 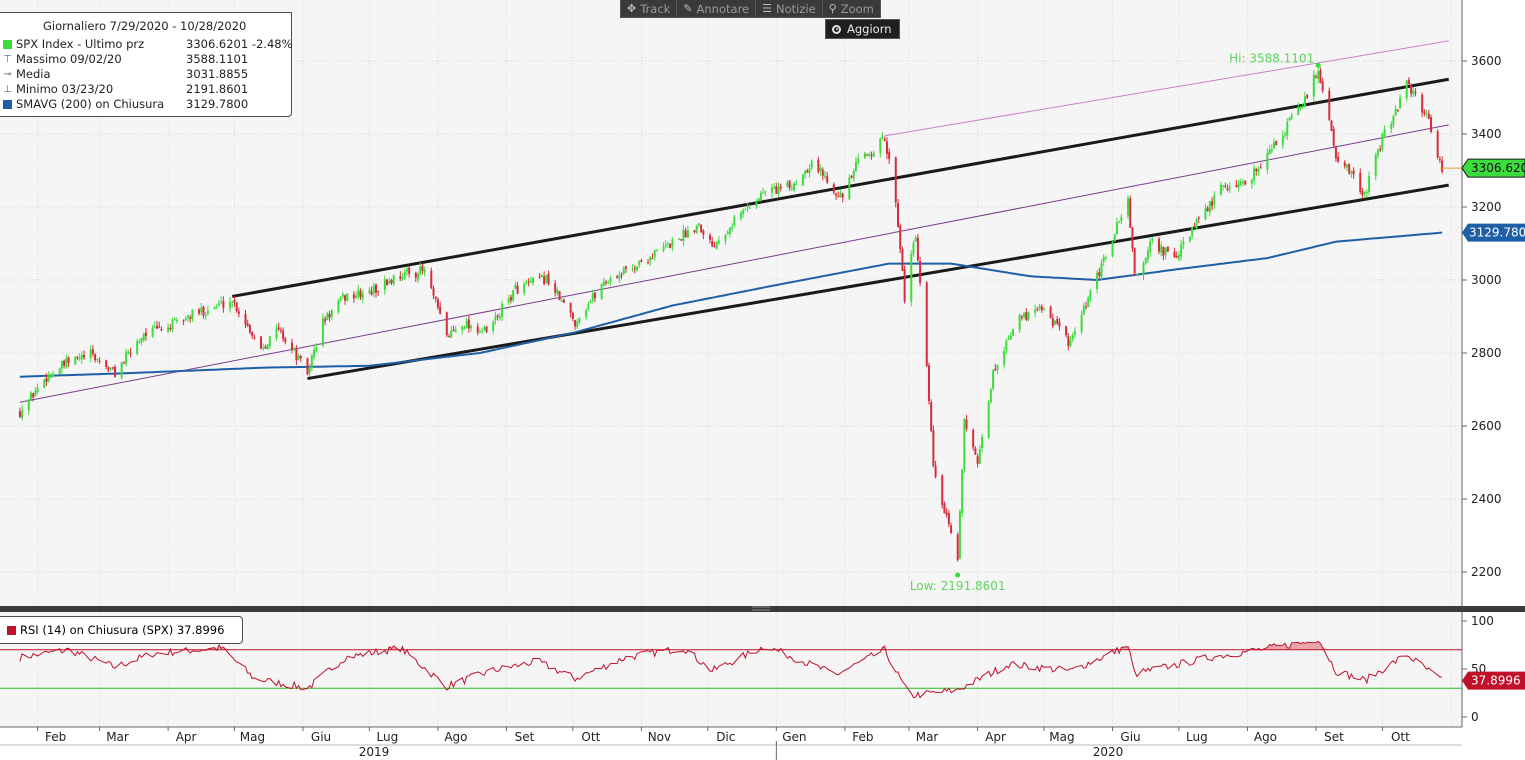 I want to click on month-tick-label: Set, so click(x=525, y=737).